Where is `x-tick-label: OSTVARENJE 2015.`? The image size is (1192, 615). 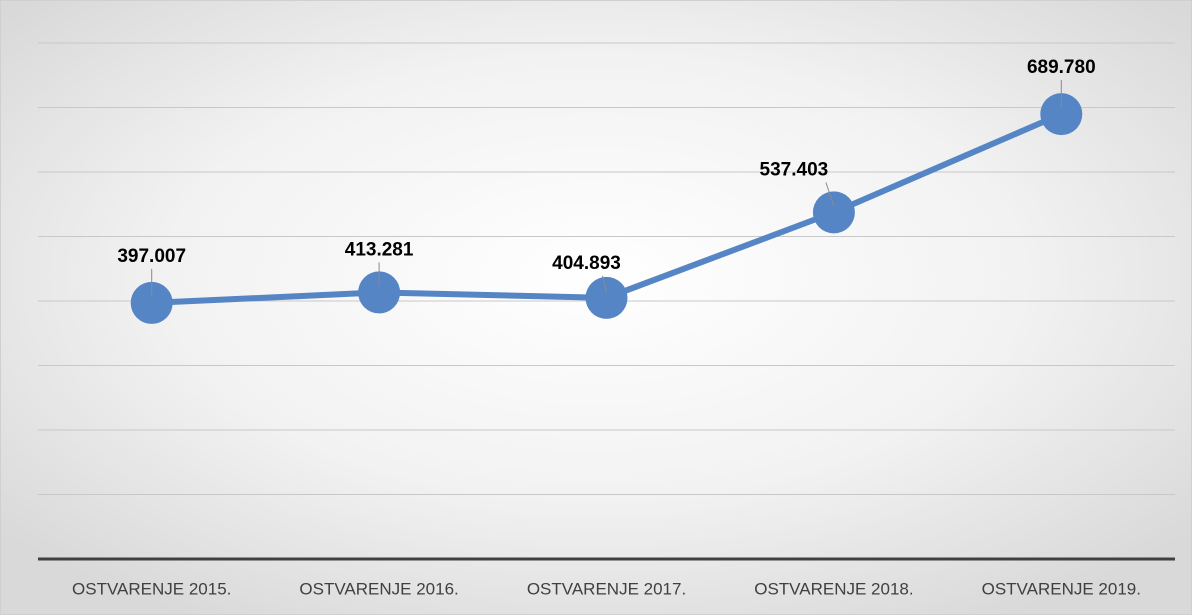
x-tick-label: OSTVARENJE 2015. is located at coordinates (151, 588).